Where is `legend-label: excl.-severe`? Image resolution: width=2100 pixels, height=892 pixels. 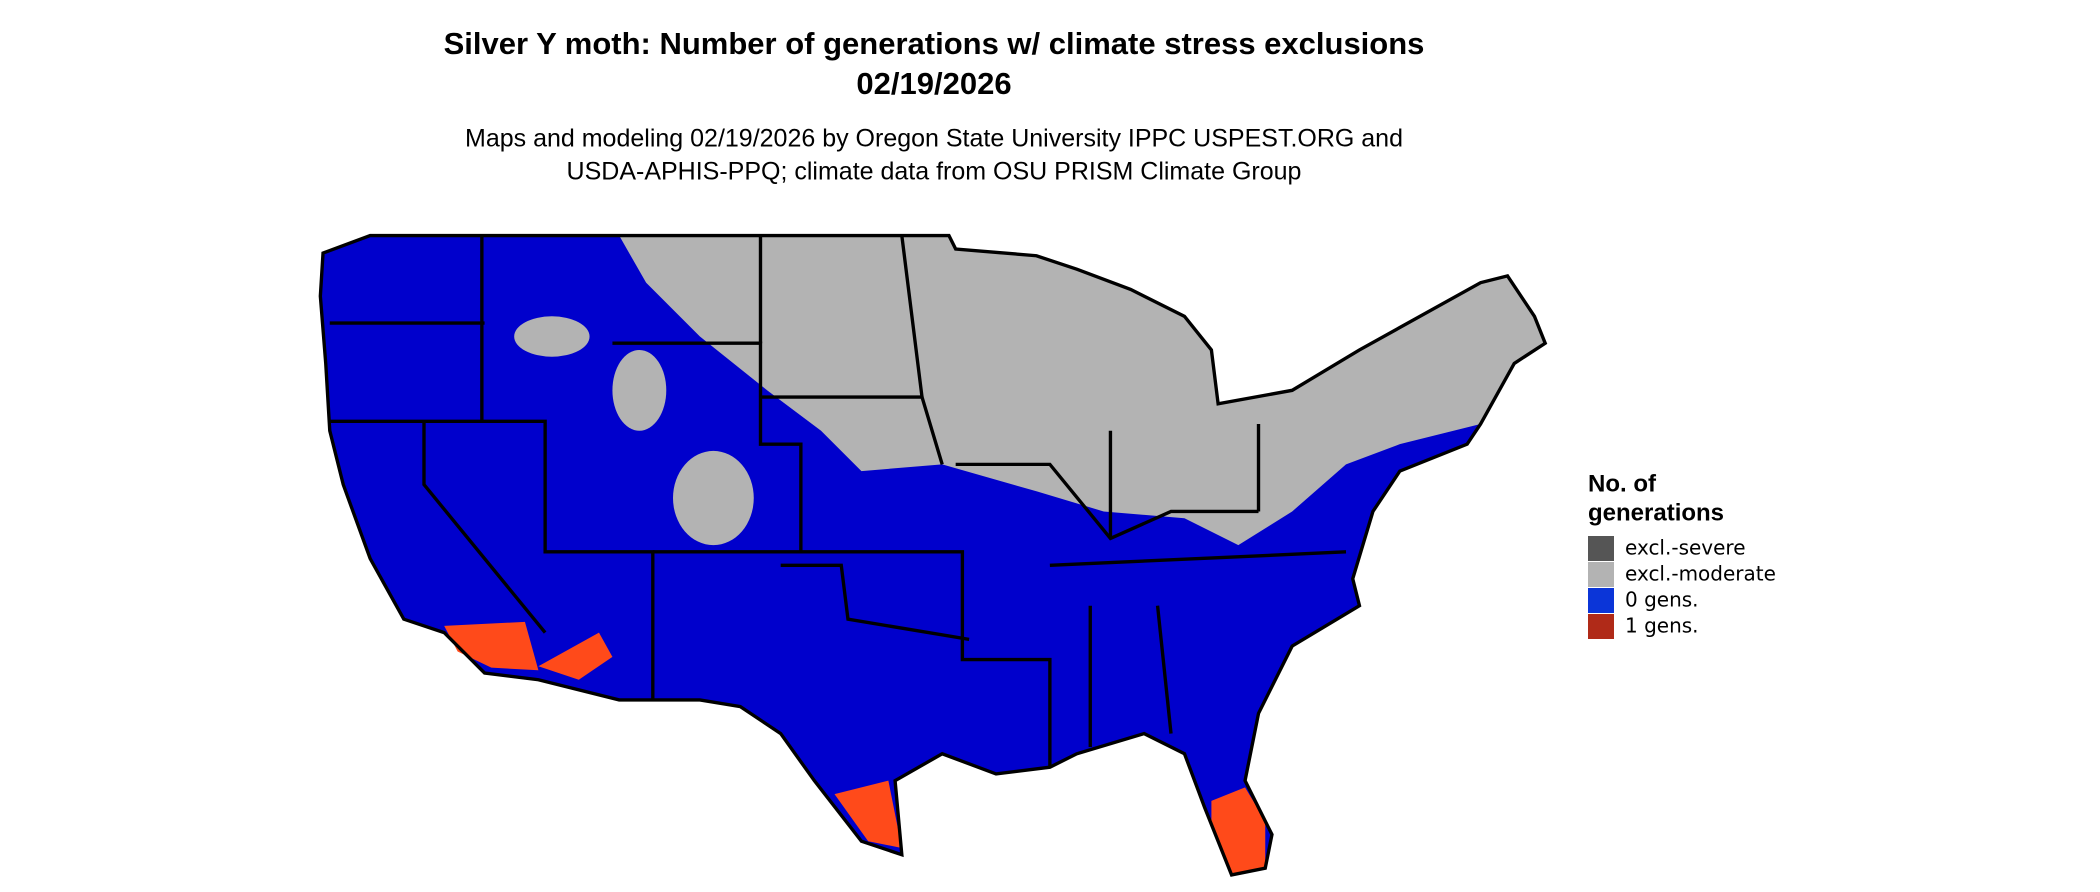 legend-label: excl.-severe is located at coordinates (1685, 548).